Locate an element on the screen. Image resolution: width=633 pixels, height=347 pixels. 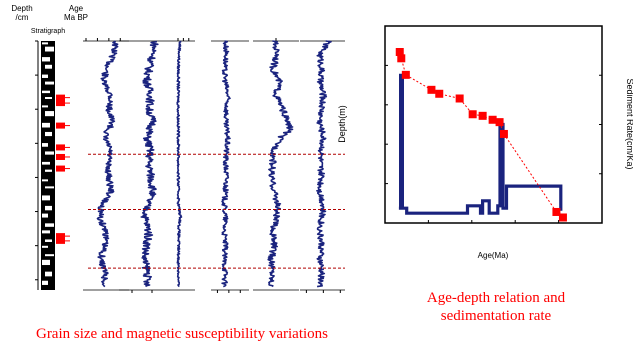
age-header-line2: Ma BP is located at coordinates (76, 17).